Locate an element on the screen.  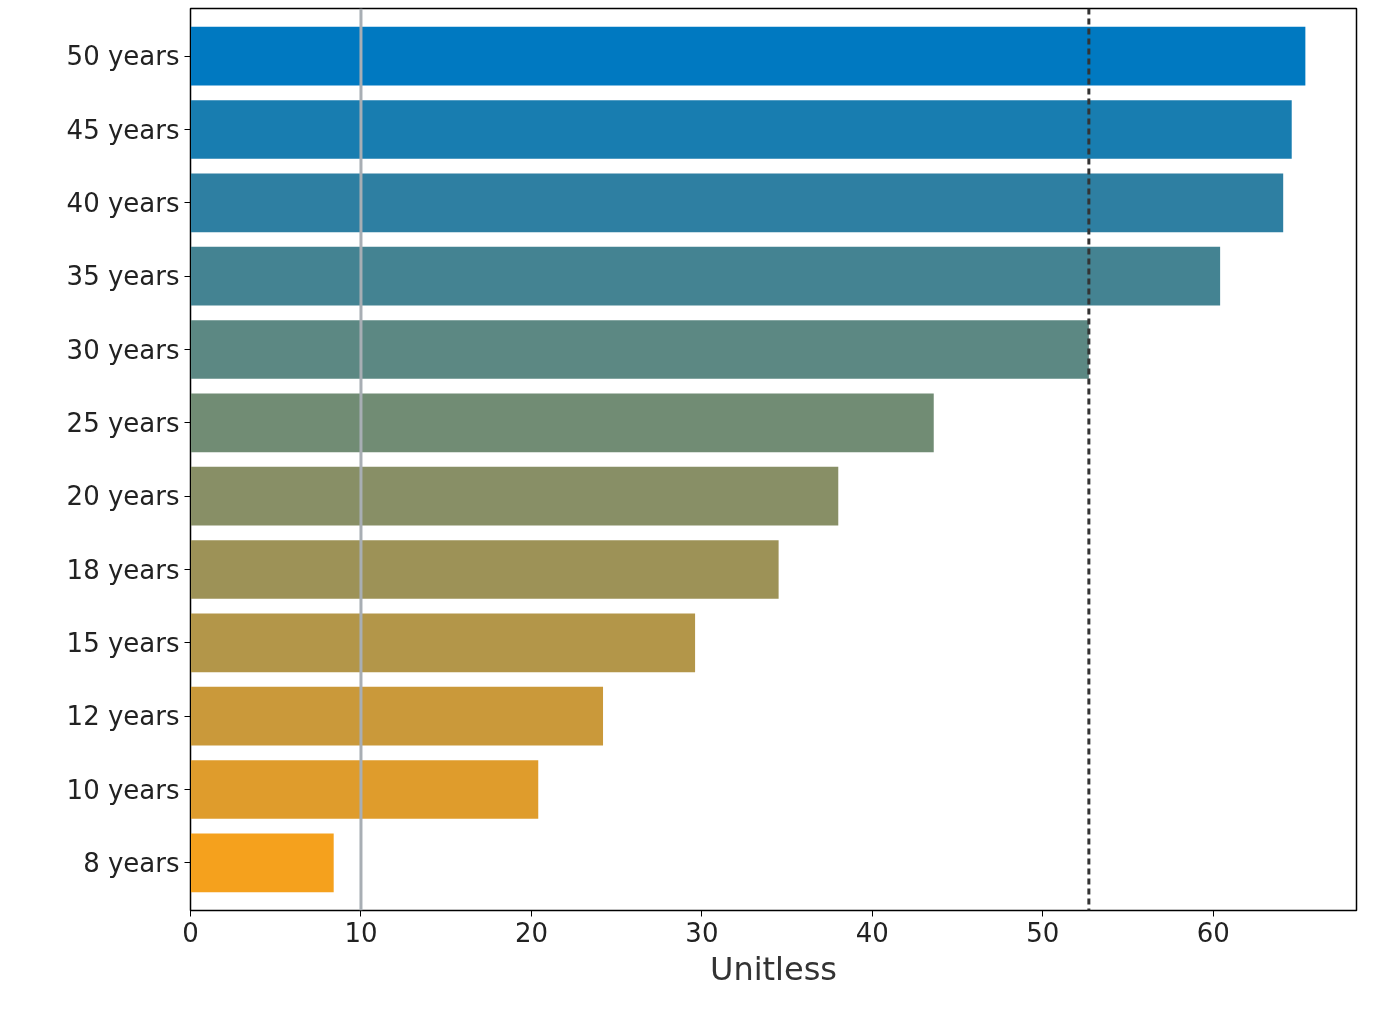
y-tick-label: 8 years is located at coordinates (131, 862).